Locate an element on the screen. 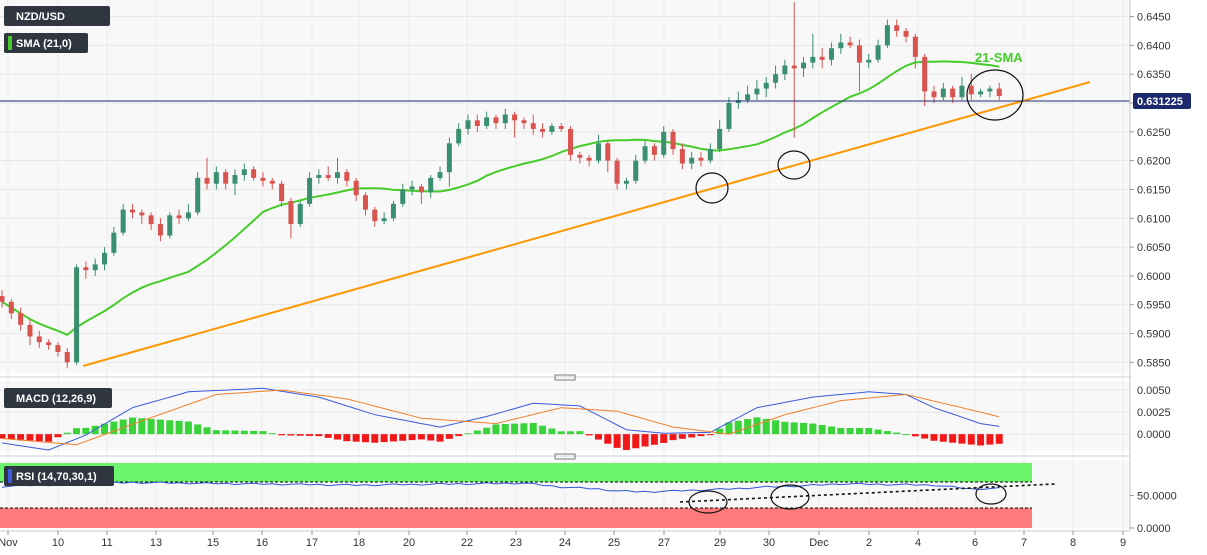 The width and height of the screenshot is (1207, 555). y-tick-label: 0.6100 is located at coordinates (1154, 219).